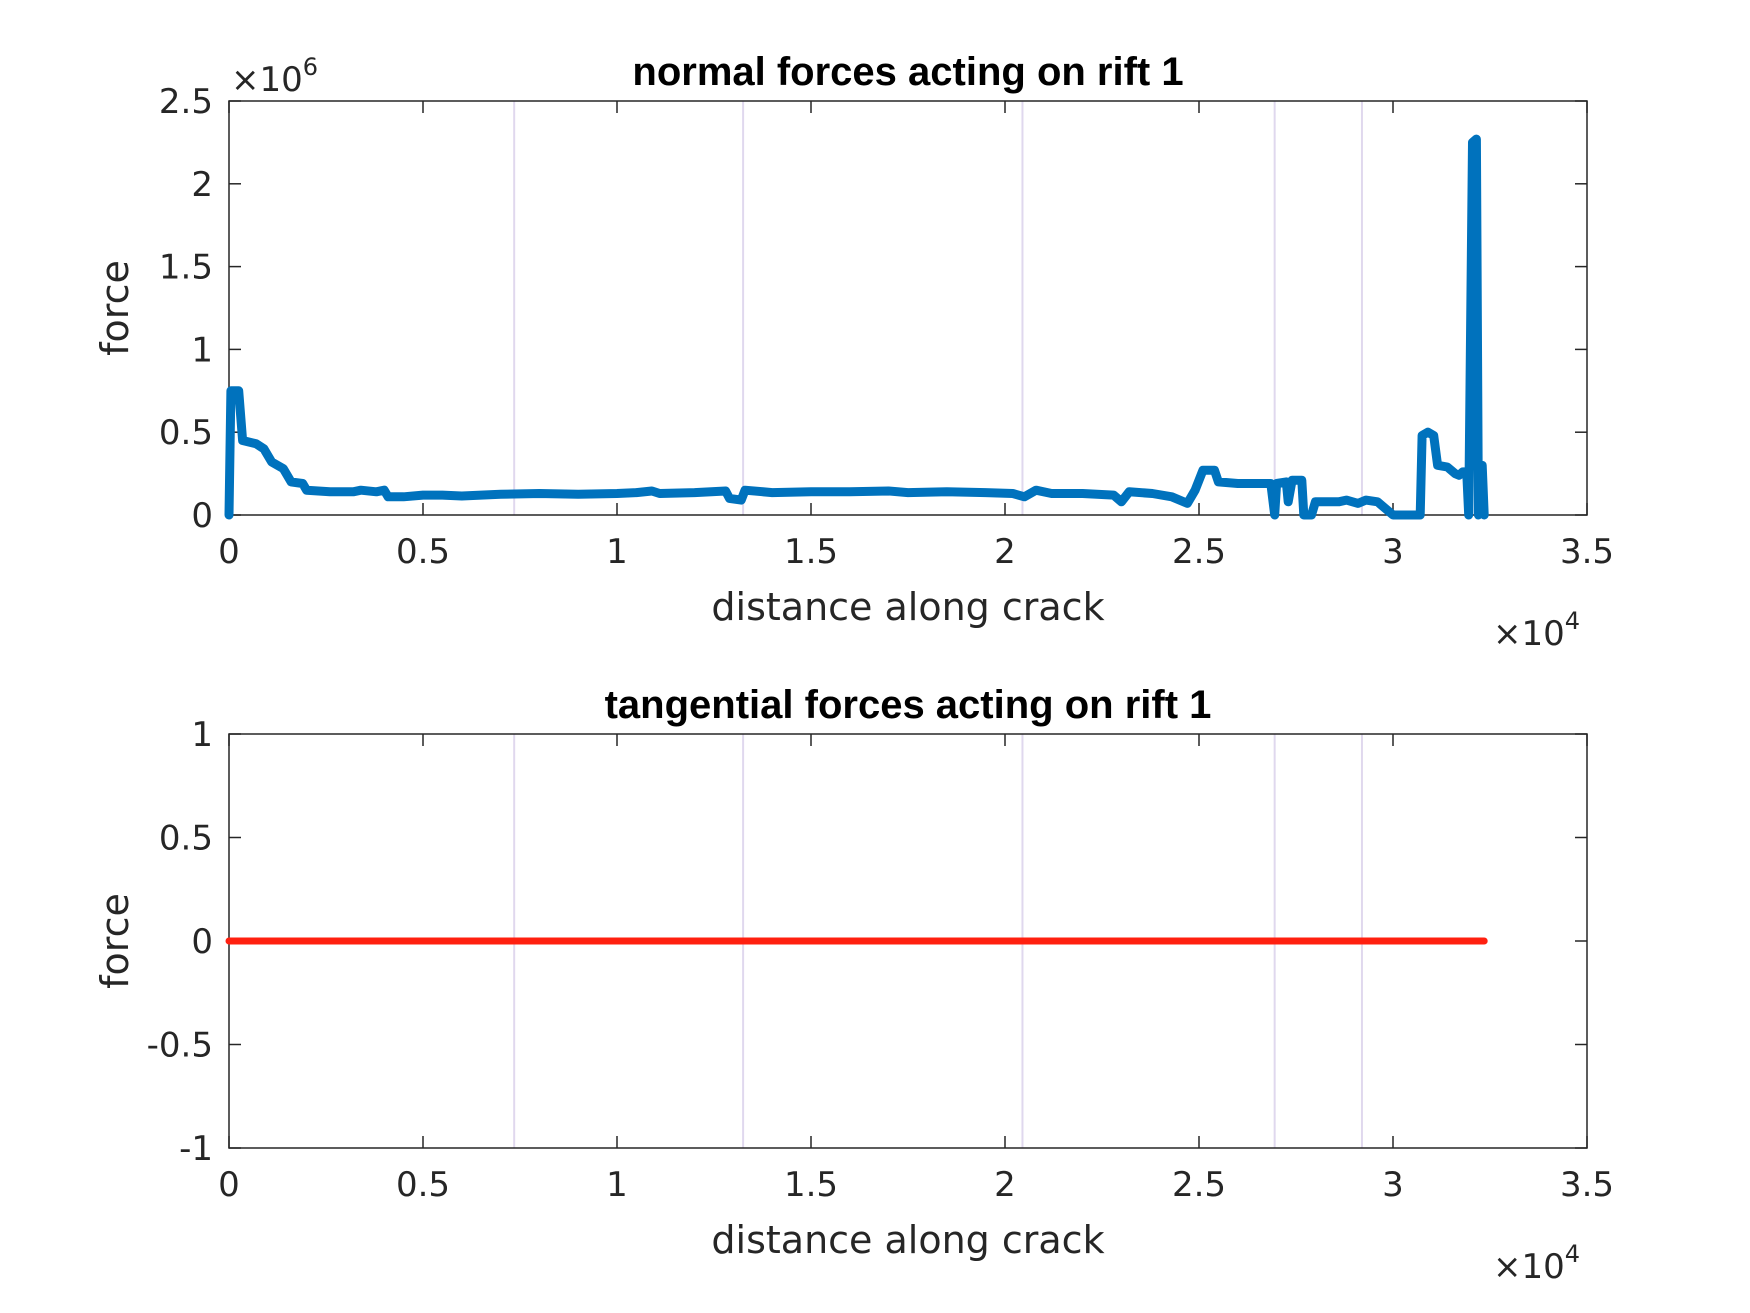 The height and width of the screenshot is (1313, 1750). Describe the element at coordinates (1199, 1185) in the screenshot. I see `chart-2-x-tick-label: 2.5` at that location.